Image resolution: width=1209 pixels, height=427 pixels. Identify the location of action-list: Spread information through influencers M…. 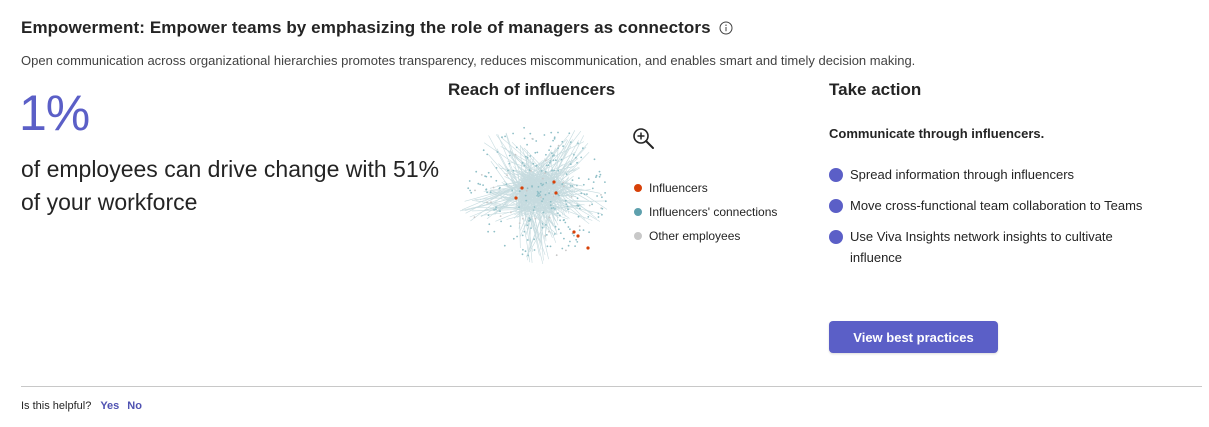
(989, 221).